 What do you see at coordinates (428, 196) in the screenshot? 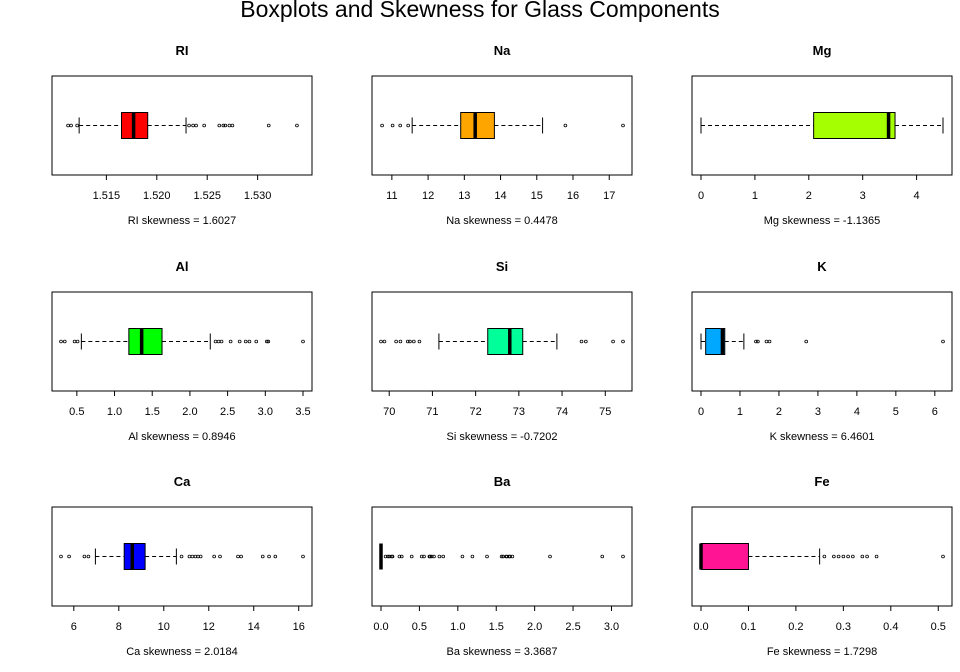
I see `x-tick-label: 12` at bounding box center [428, 196].